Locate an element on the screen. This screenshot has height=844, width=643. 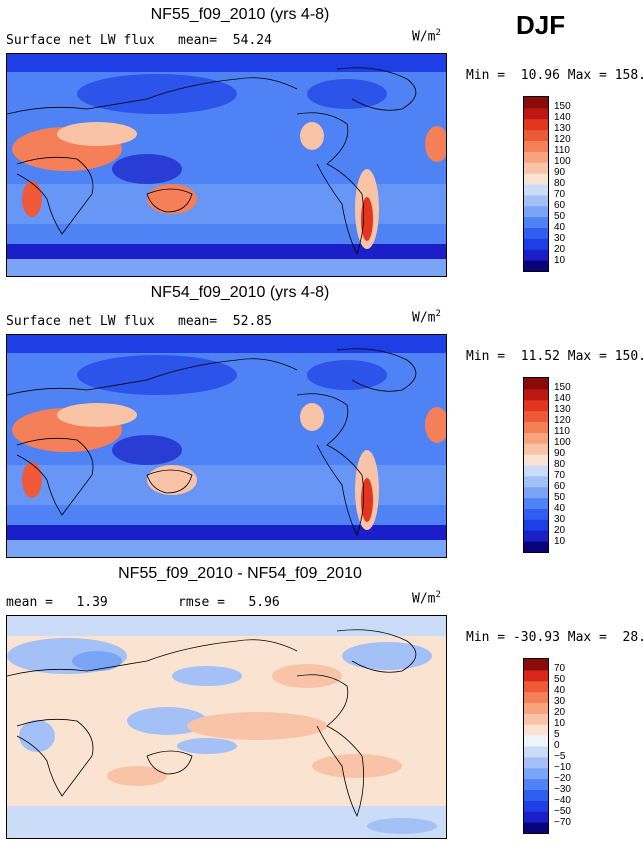
panel-1-mean: mean= 54.24 is located at coordinates (225, 40).